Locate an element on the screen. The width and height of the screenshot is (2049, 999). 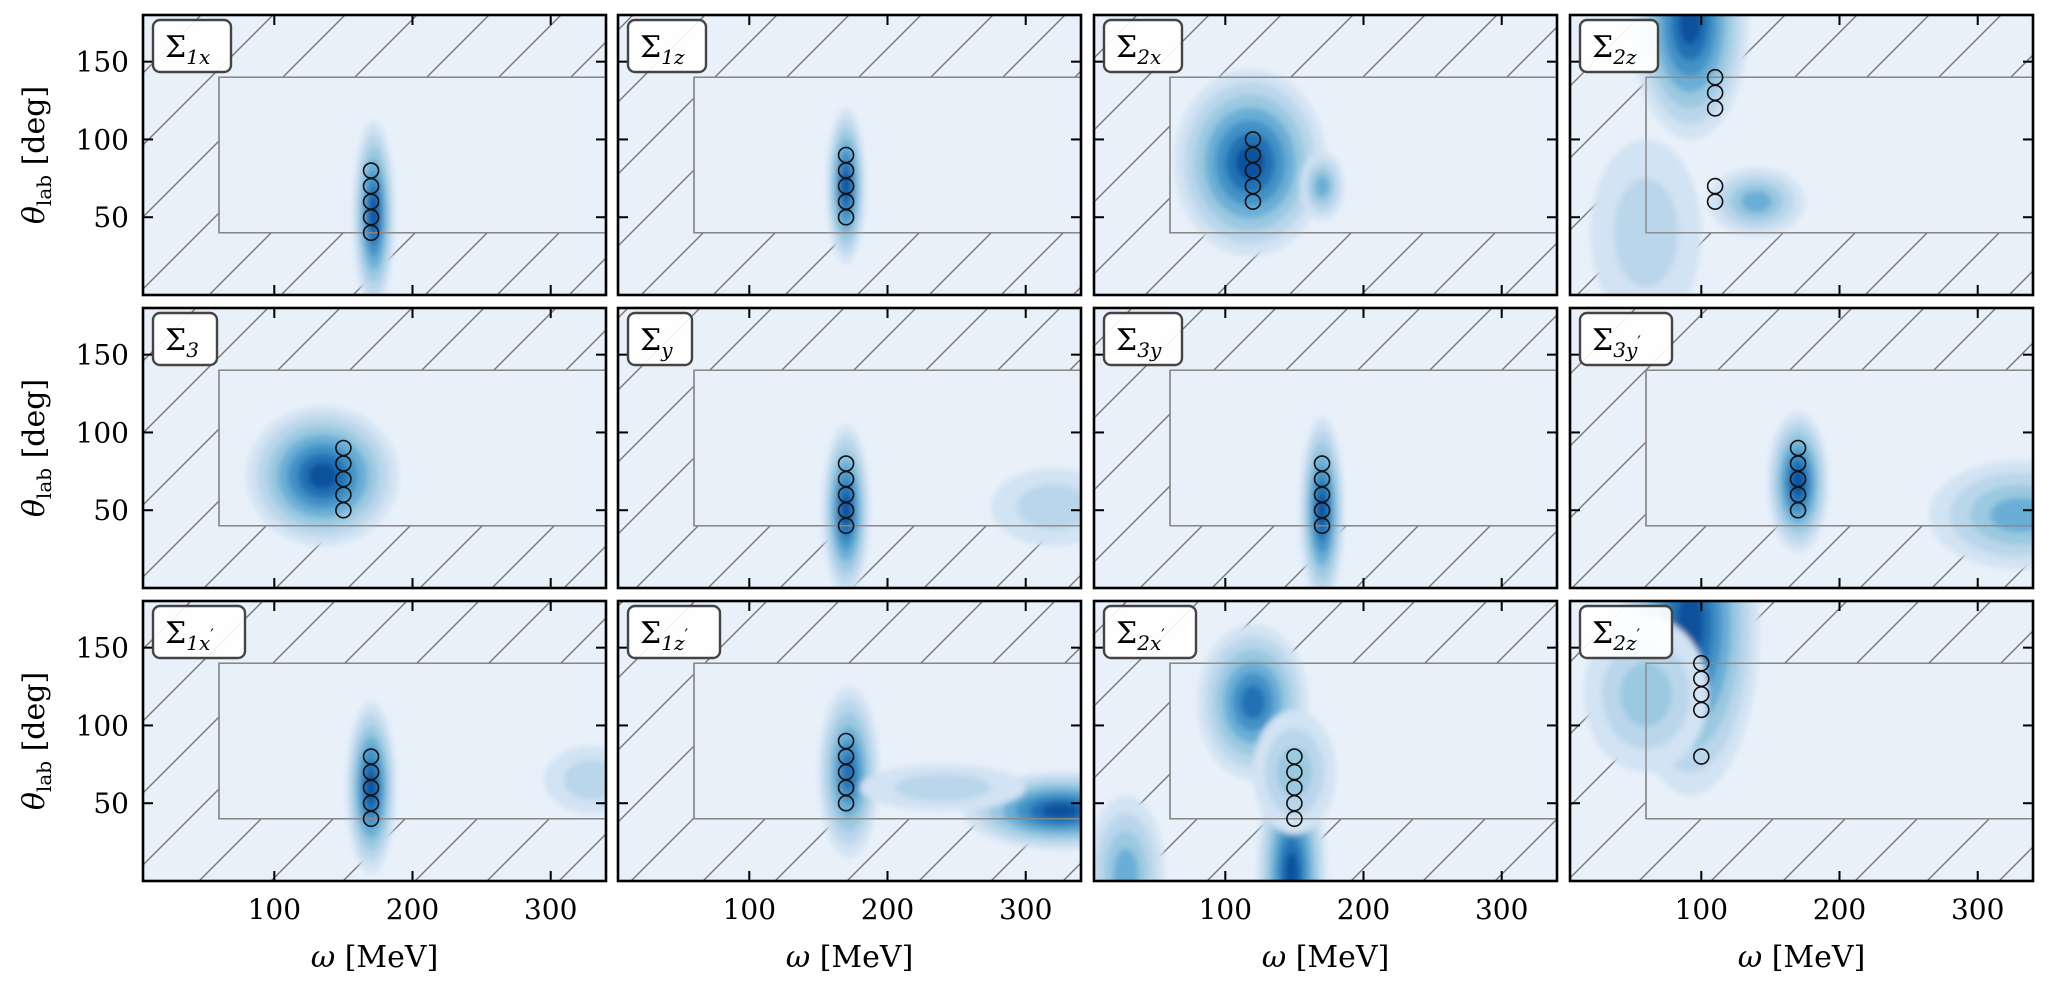
panel-label: Σ2x is located at coordinates (1138, 49).